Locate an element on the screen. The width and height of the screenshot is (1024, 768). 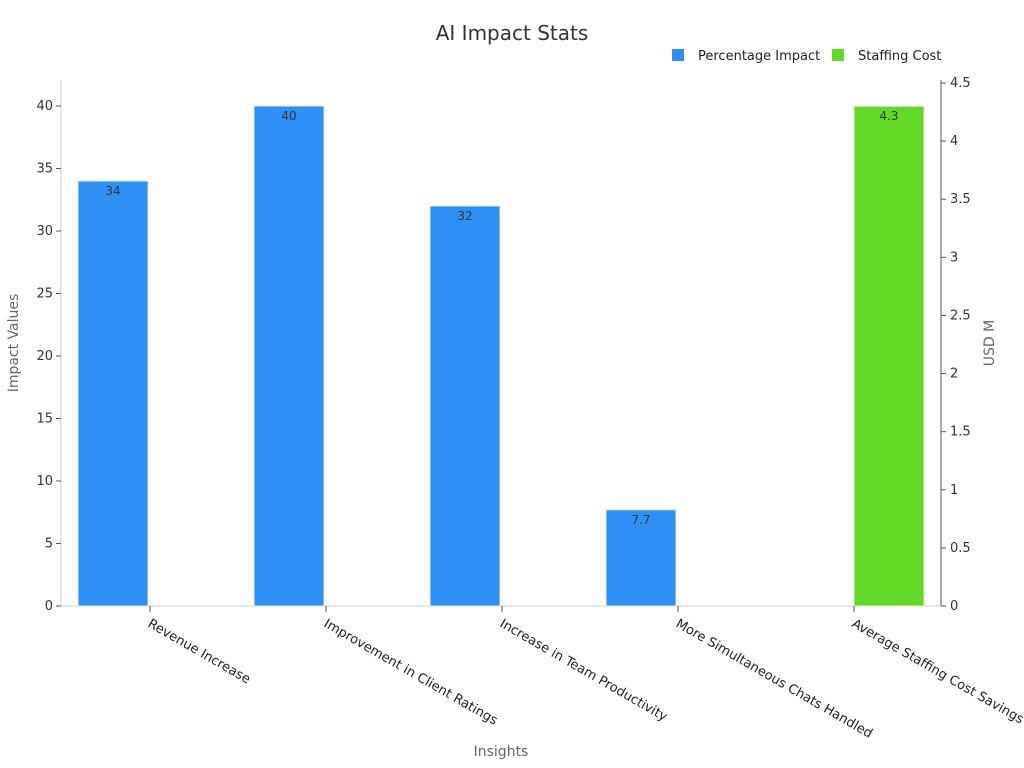
bar-data-label: 32 is located at coordinates (464, 216).